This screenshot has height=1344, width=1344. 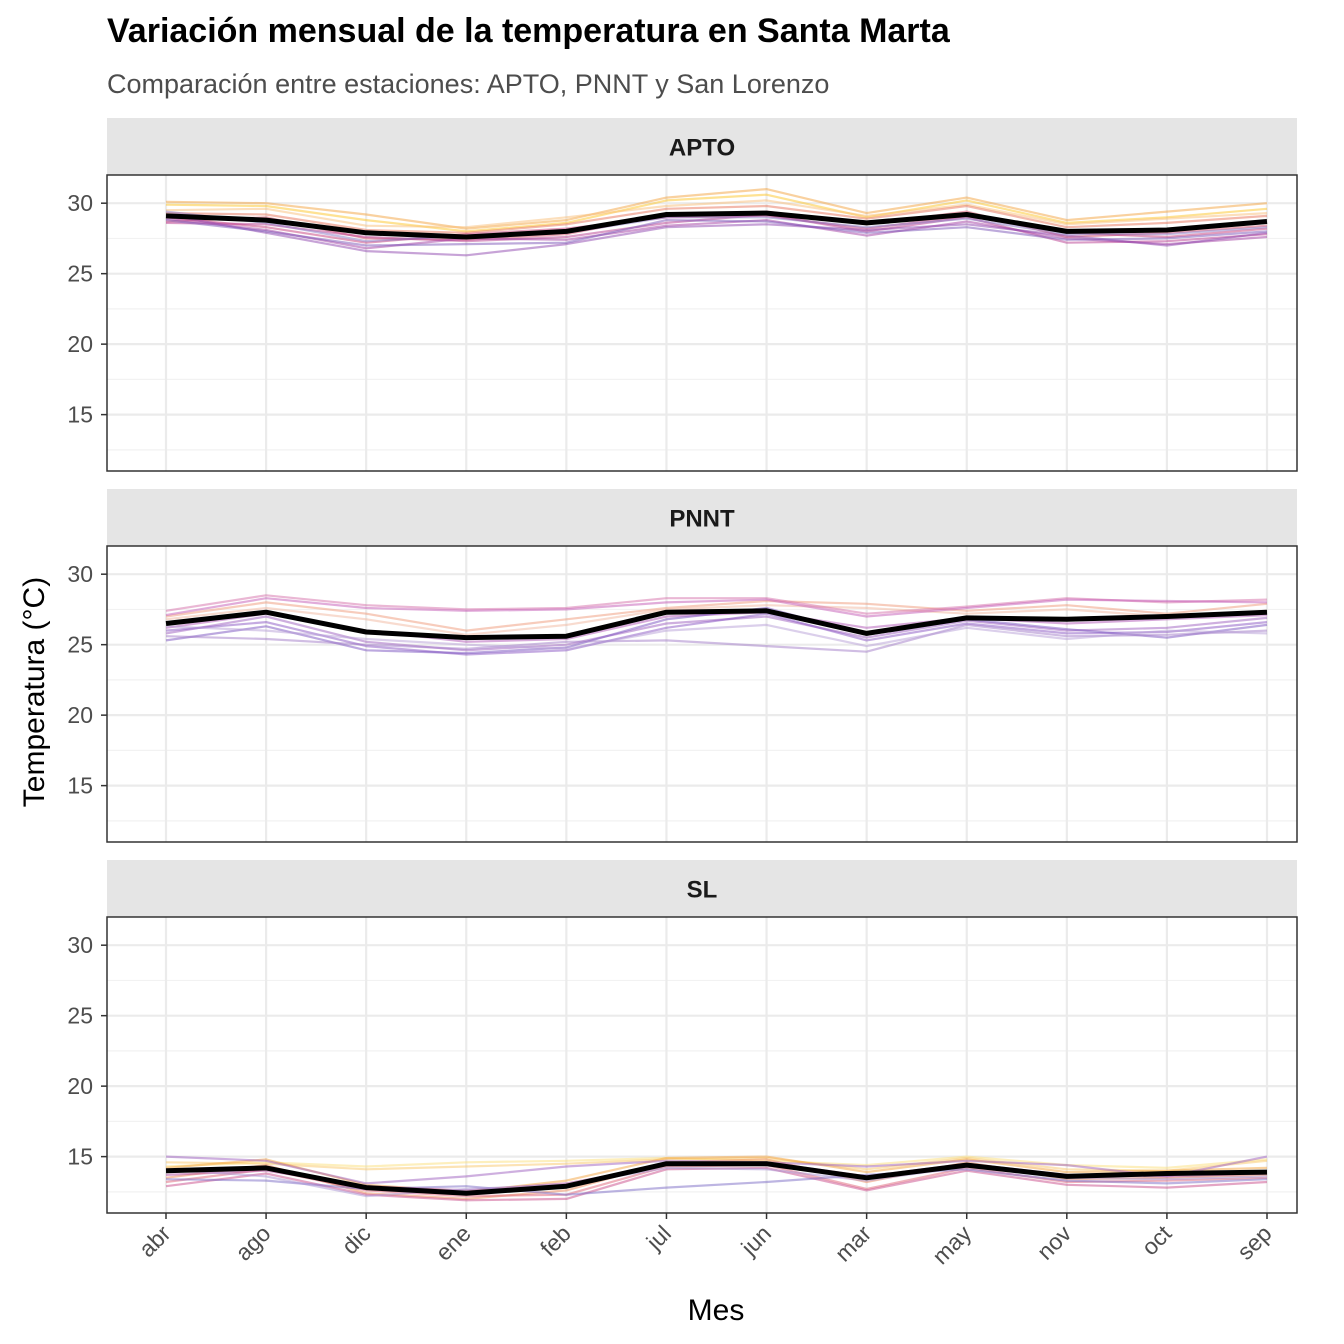 I want to click on panel-strip-label: PNNT, so click(x=702, y=519).